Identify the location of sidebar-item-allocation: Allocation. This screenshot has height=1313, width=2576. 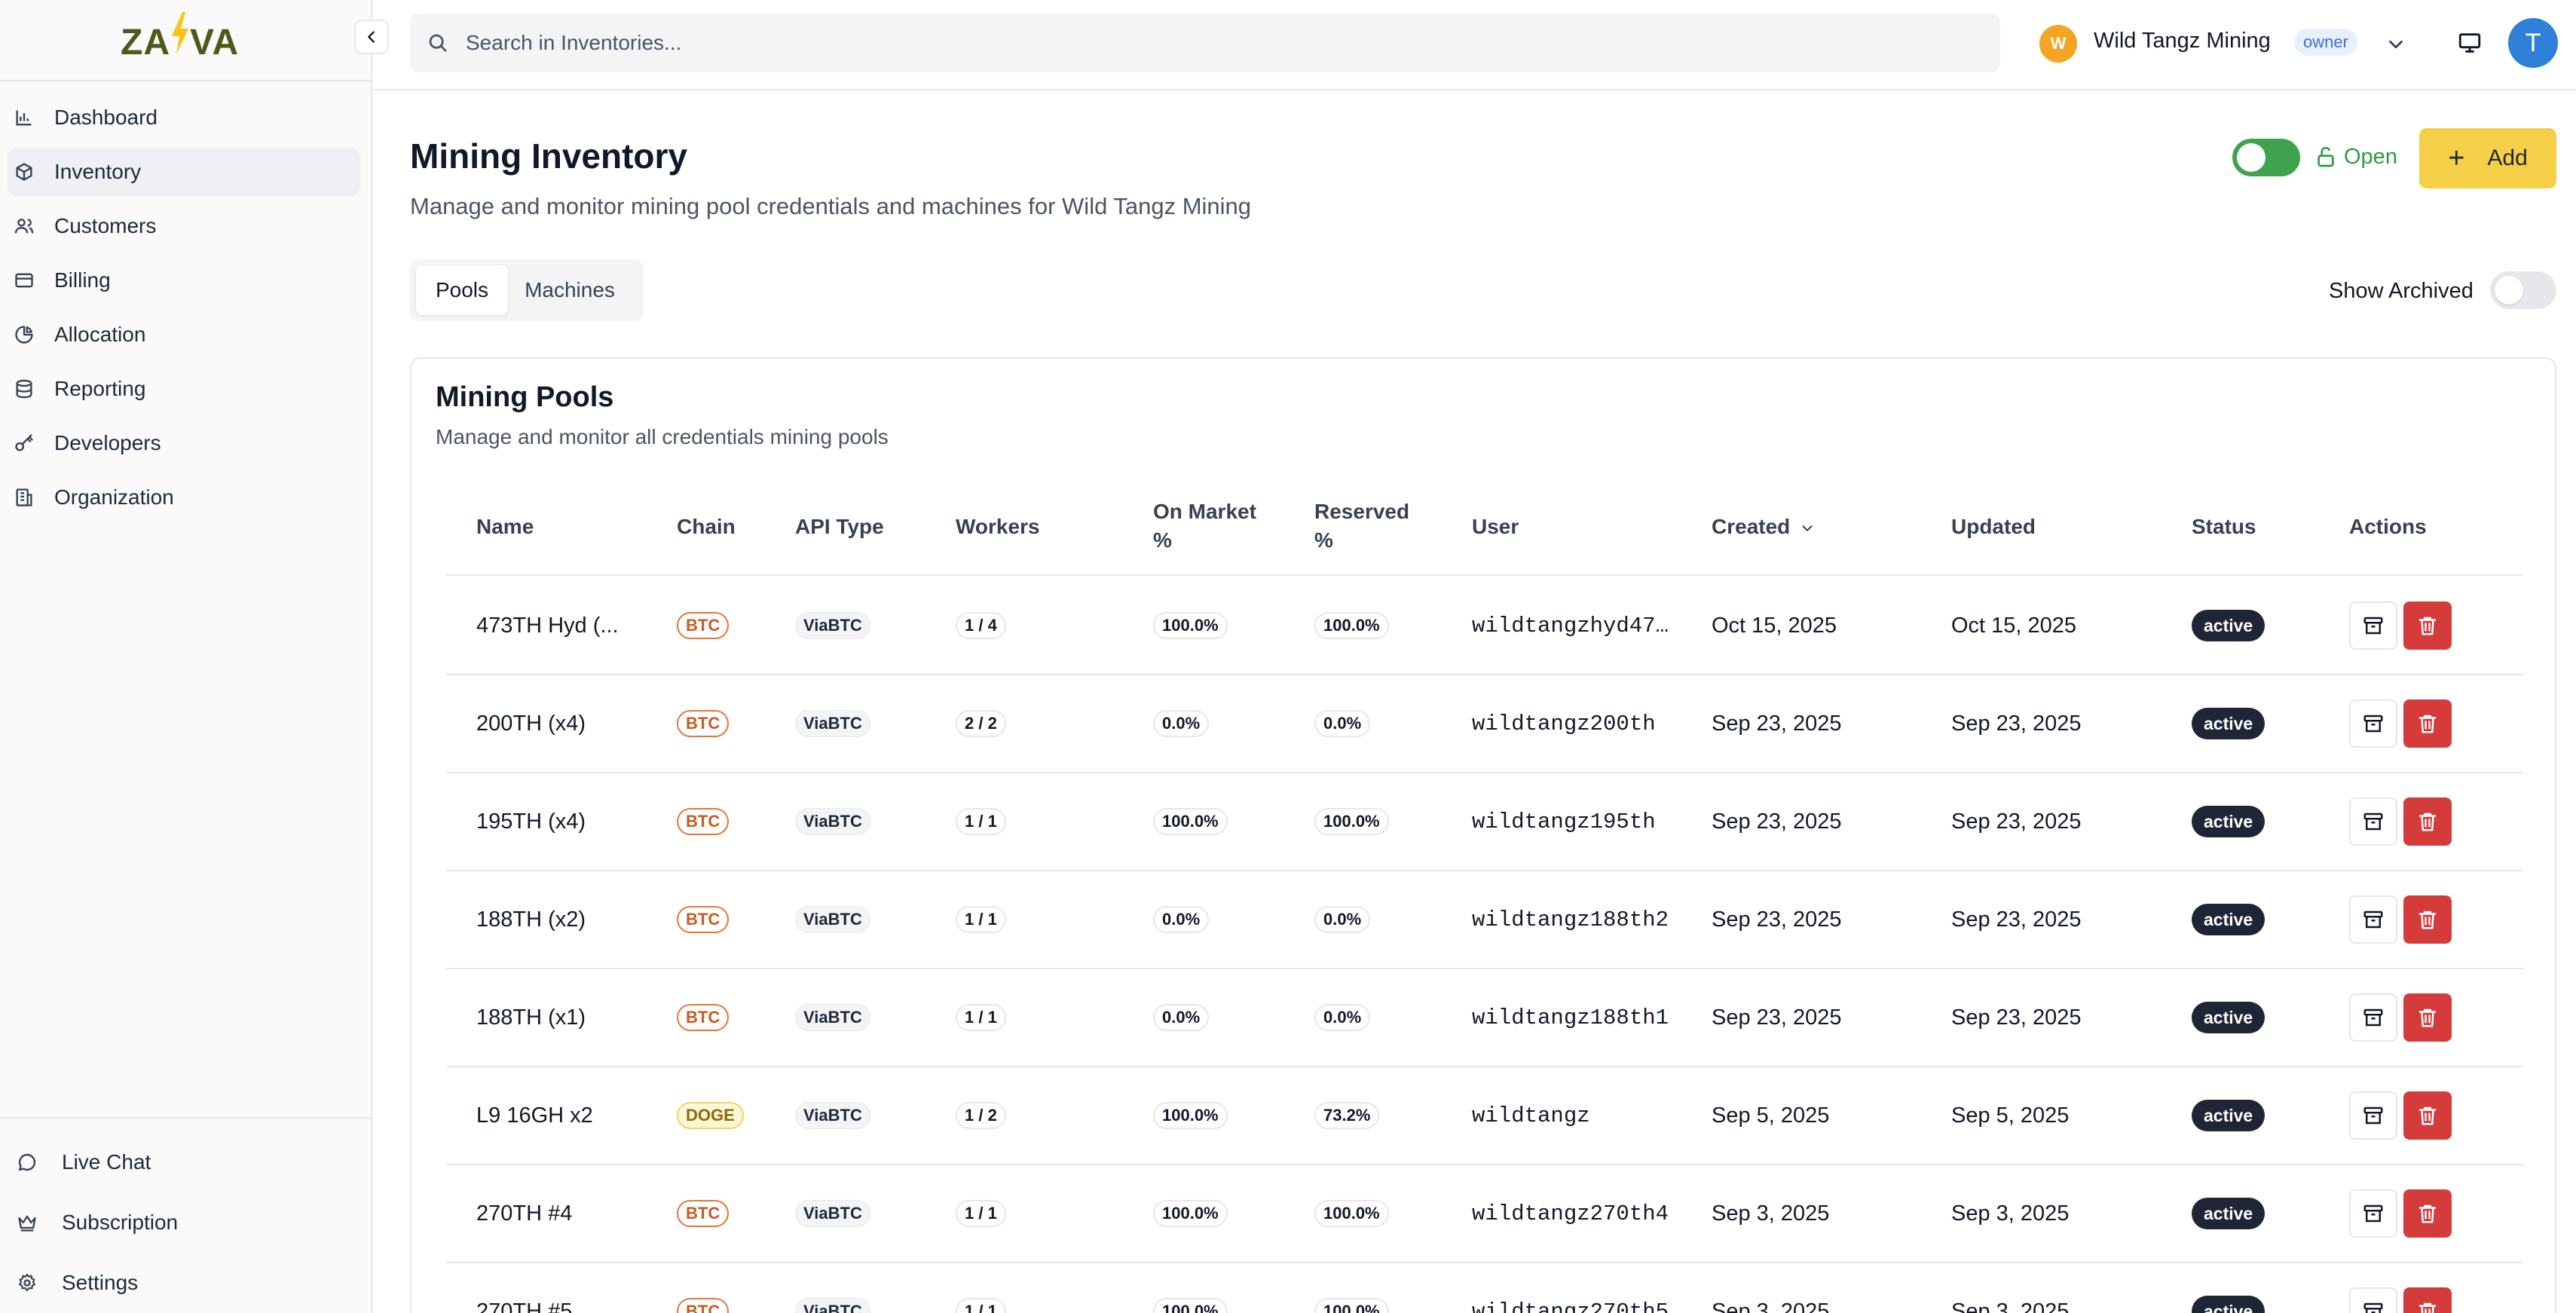
(184, 335).